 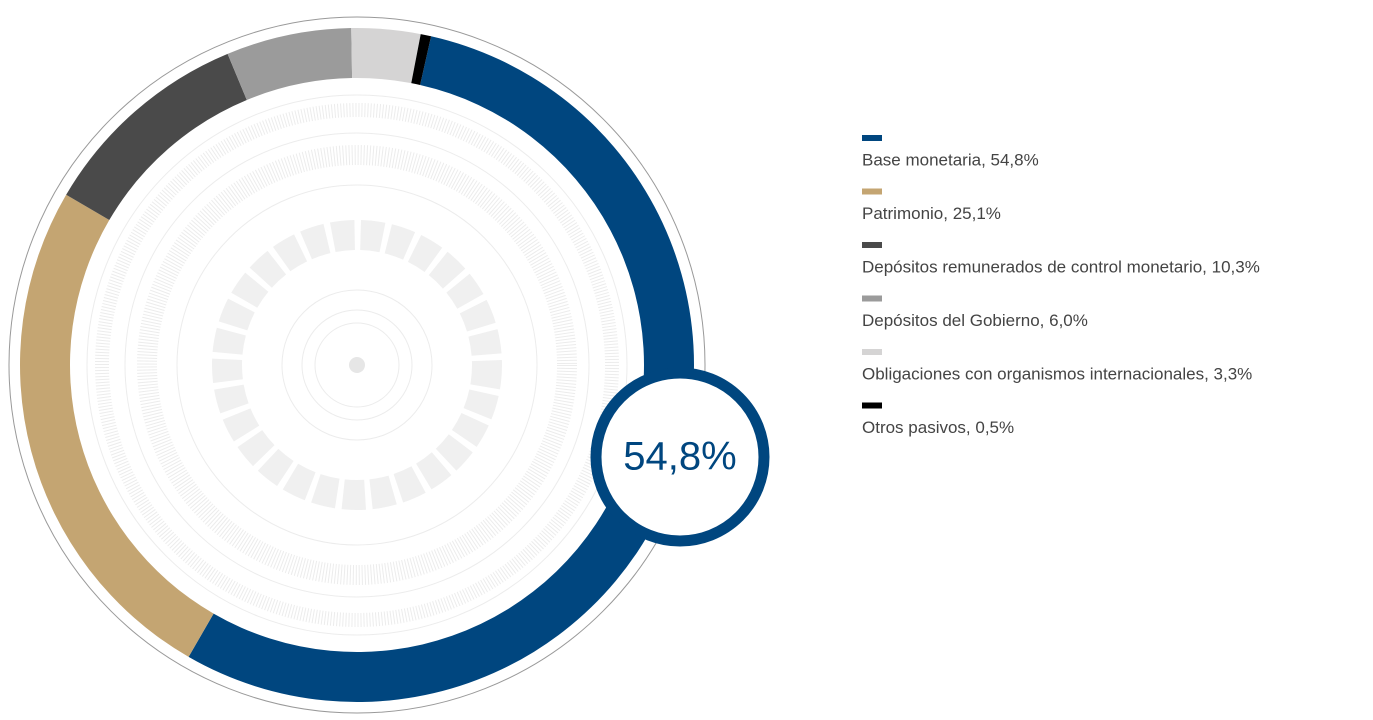 I want to click on callout-circle, so click(x=680, y=457).